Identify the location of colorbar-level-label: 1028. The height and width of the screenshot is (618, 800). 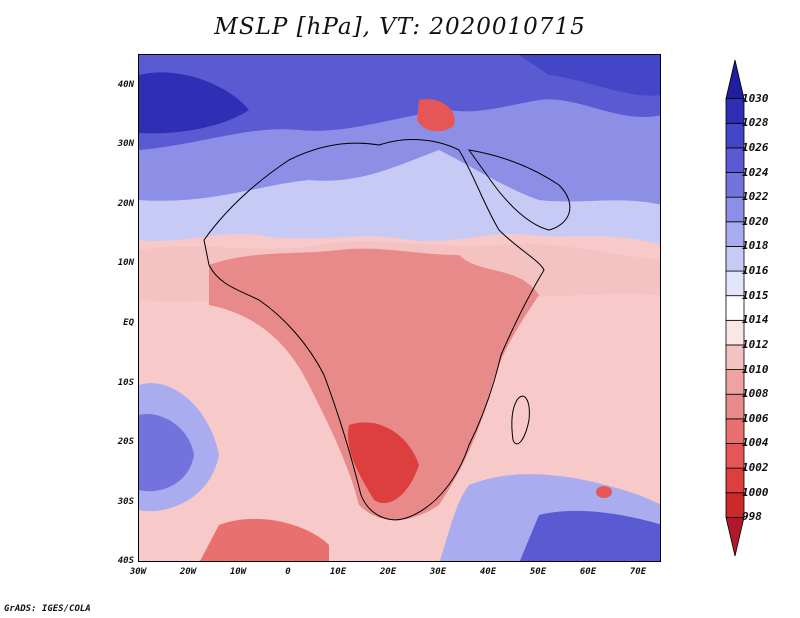
(755, 123).